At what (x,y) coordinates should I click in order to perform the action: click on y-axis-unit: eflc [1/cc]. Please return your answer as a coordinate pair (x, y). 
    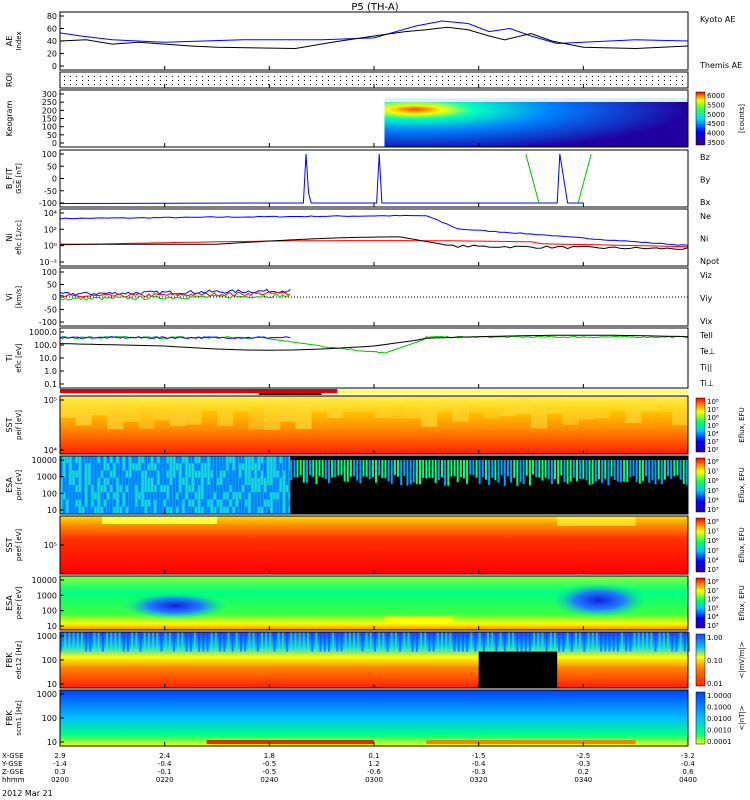
    Looking at the image, I should click on (19, 237).